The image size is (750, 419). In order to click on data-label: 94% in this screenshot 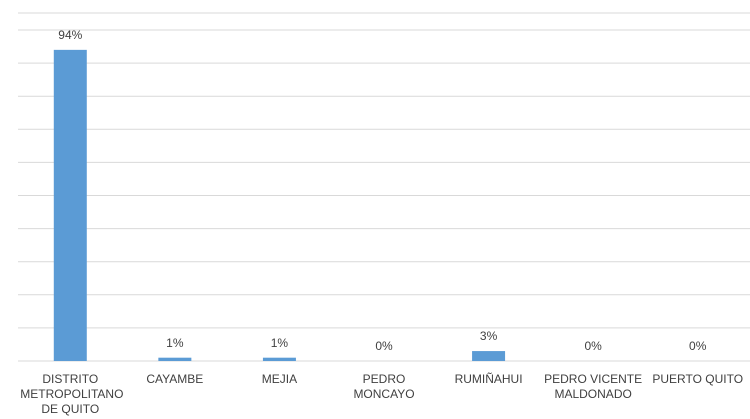, I will do `click(70, 35)`.